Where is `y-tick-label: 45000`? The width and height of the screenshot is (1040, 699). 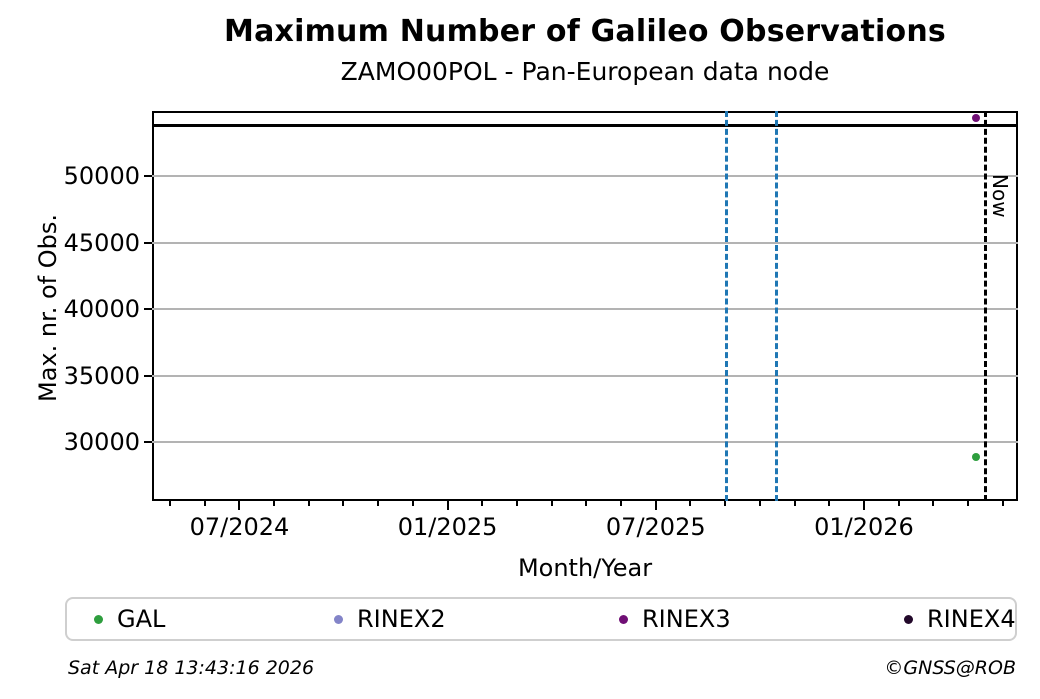
y-tick-label: 45000 is located at coordinates (101, 242).